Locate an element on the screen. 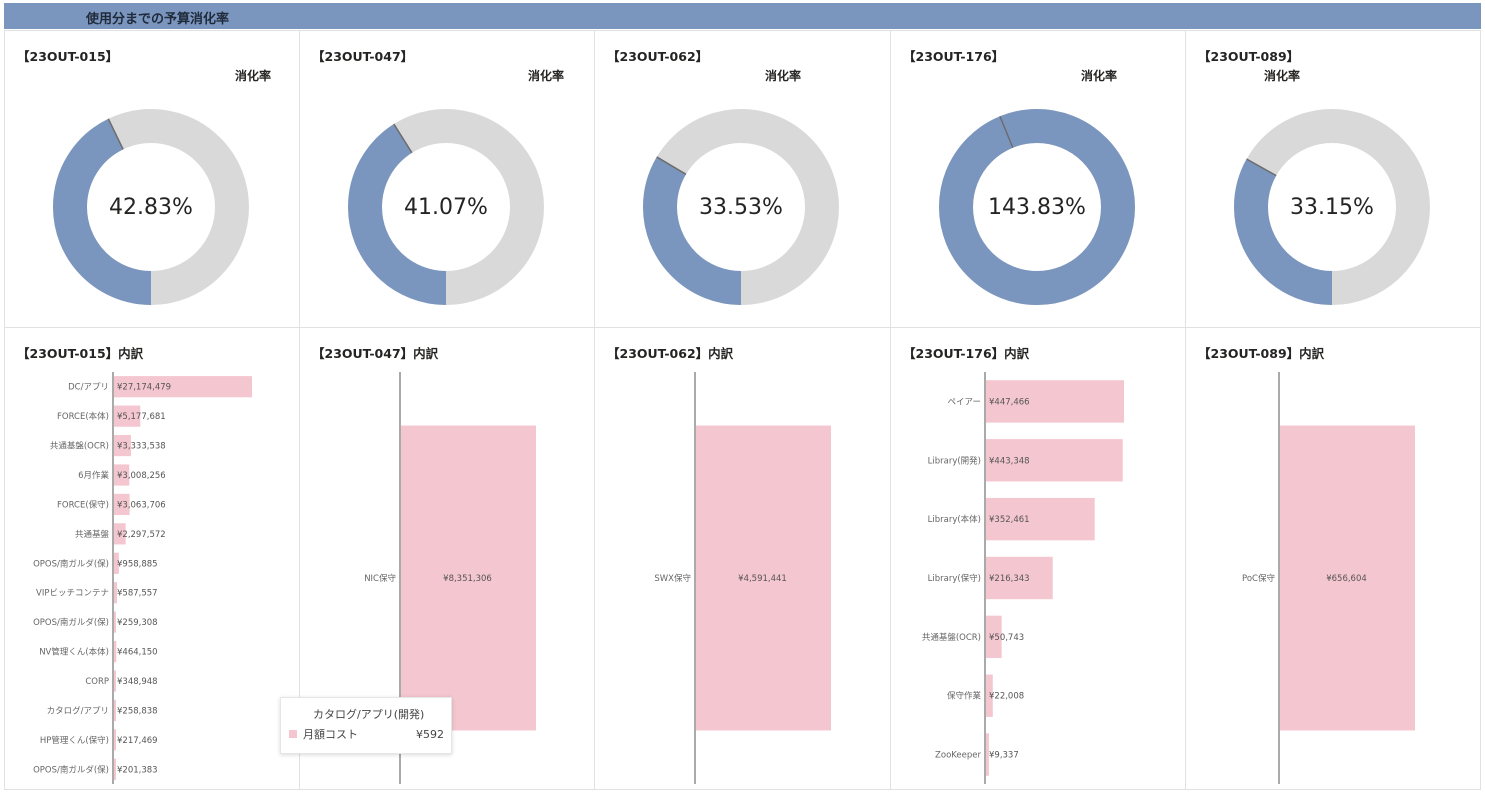 This screenshot has width=1485, height=794. donut-card-title: 【23OUT-089】 is located at coordinates (1249, 56).